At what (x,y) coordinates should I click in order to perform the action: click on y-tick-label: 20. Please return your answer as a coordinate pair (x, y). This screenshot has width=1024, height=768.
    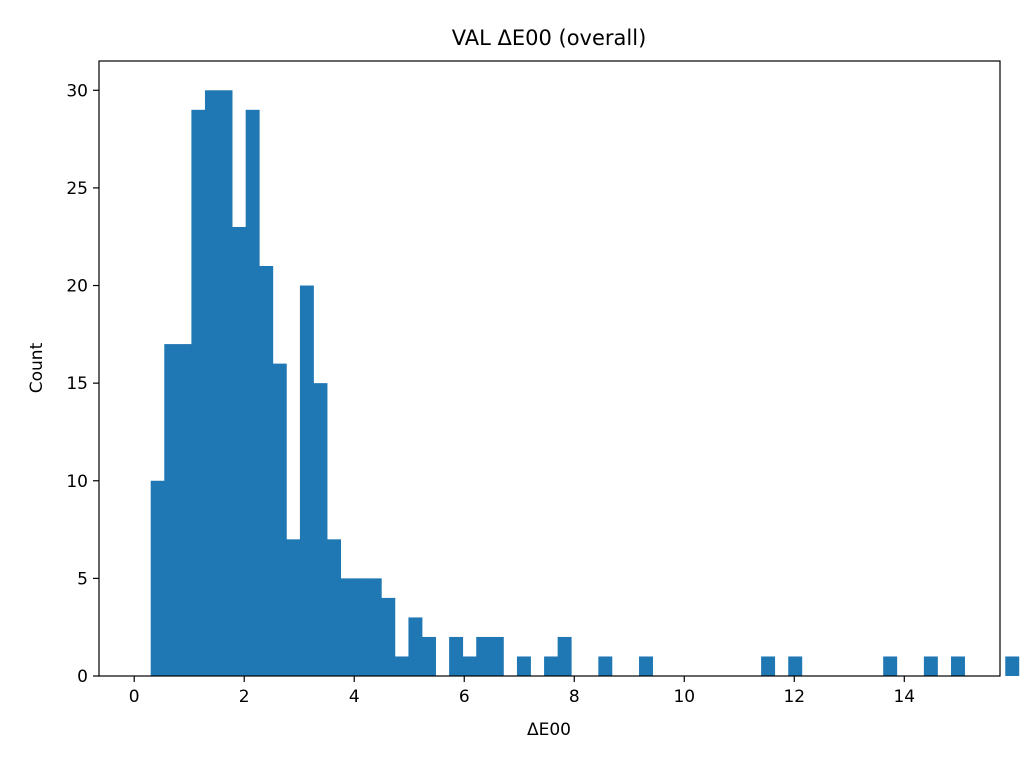
    Looking at the image, I should click on (77, 287).